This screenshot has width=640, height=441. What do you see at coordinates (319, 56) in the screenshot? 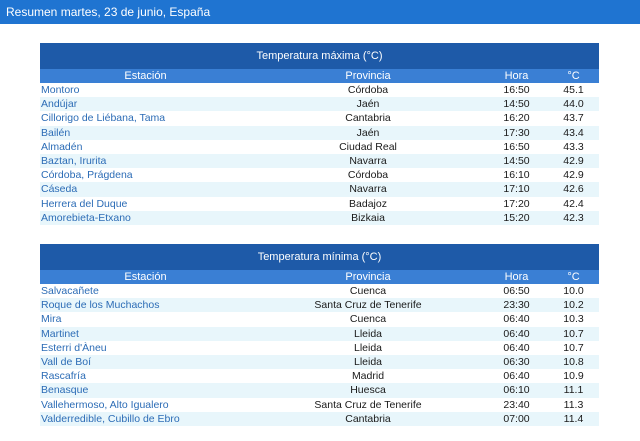
I see `max-table-title: Temperatura máxima (°C)` at bounding box center [319, 56].